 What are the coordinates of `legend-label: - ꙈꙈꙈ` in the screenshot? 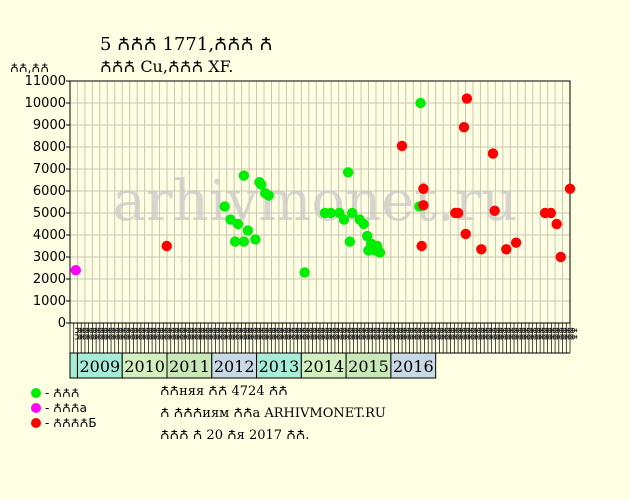 It's located at (62, 393).